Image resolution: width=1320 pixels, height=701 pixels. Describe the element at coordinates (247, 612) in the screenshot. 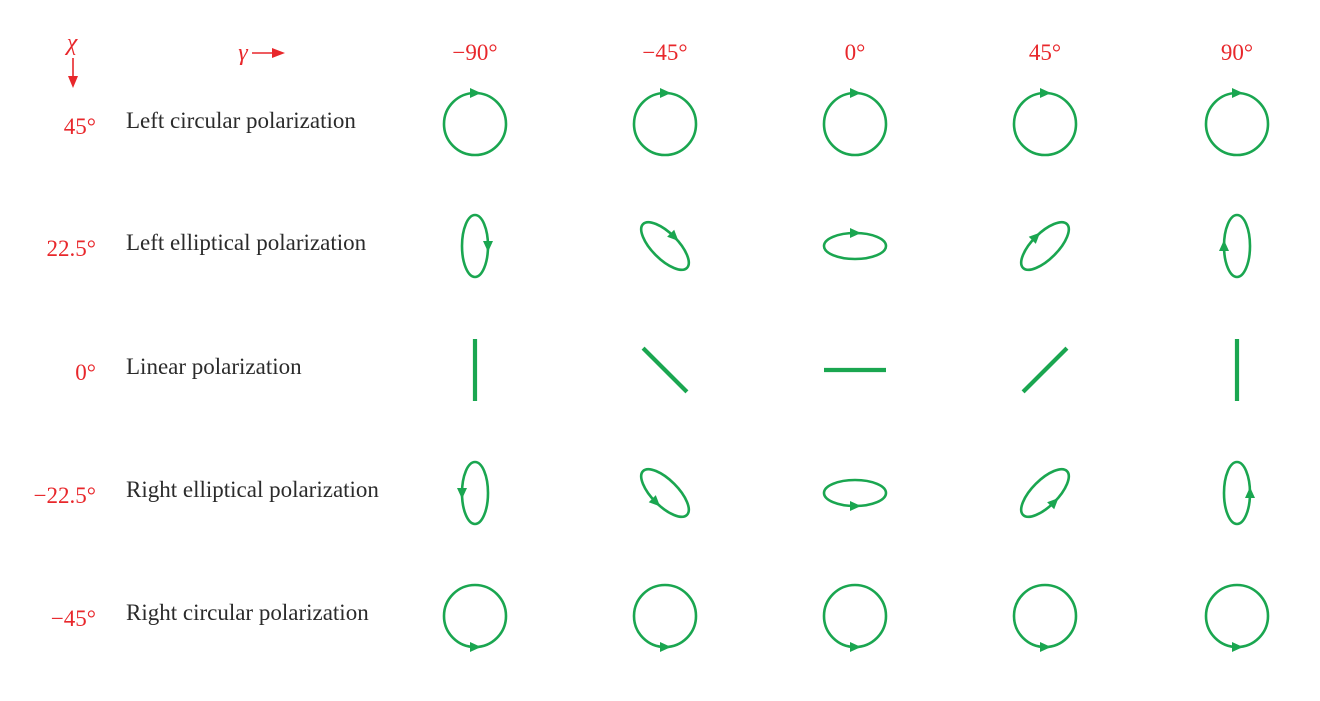

I see `polarization-name: Right circular polarization` at that location.